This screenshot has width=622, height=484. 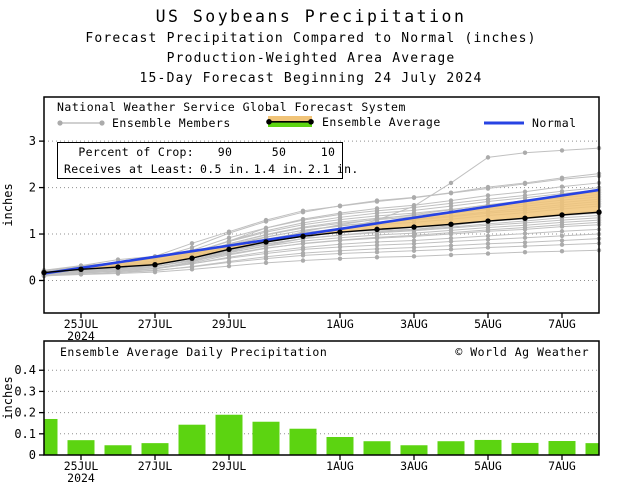 What do you see at coordinates (225, 169) in the screenshot?
I see `amount-value-1: 0.5 in.` at bounding box center [225, 169].